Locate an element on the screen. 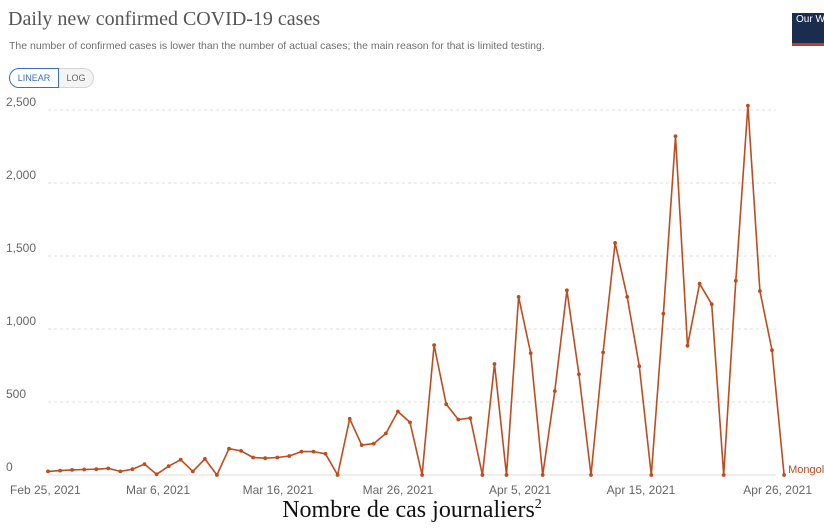 The width and height of the screenshot is (824, 531). caption-text: Nombre de cas journaliers is located at coordinates (408, 510).